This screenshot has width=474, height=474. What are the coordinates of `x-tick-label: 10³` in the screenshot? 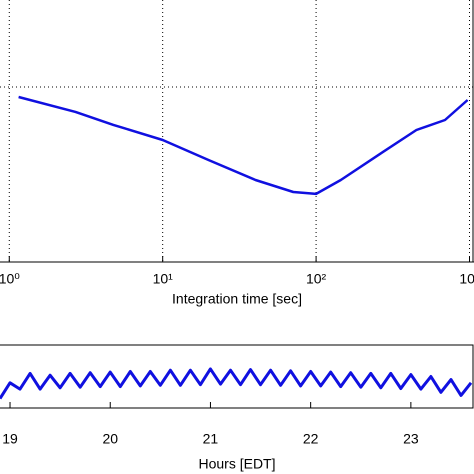 It's located at (466, 279).